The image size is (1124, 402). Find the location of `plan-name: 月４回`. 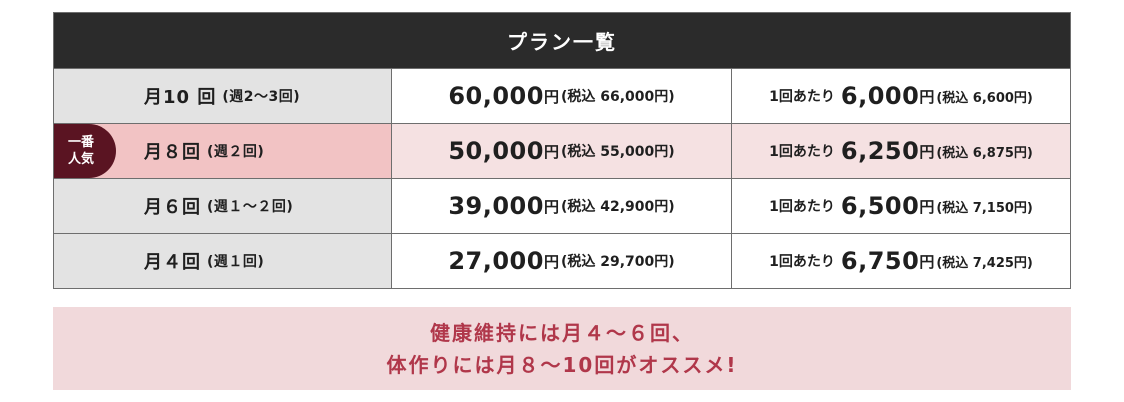

plan-name: 月４回 is located at coordinates (172, 262).